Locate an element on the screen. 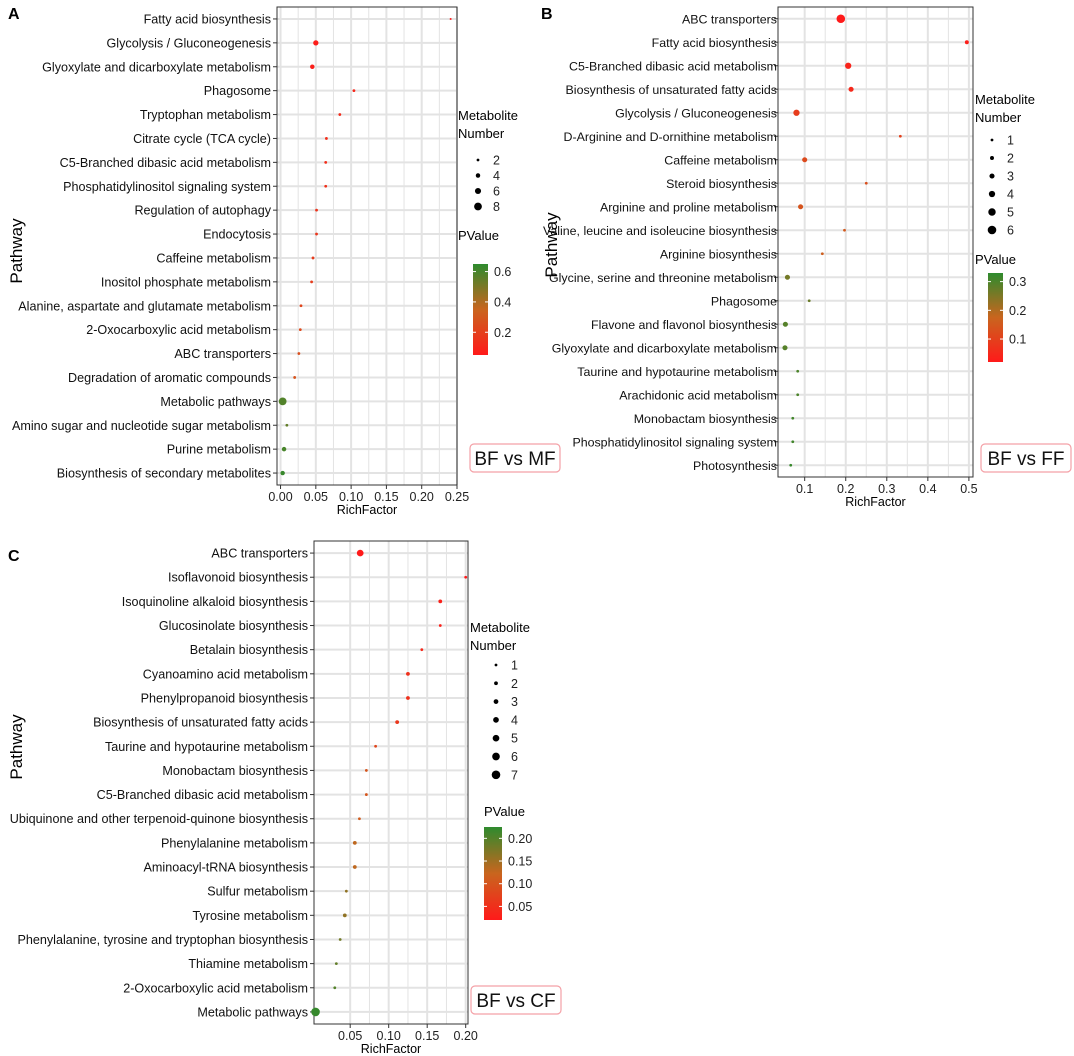 This screenshot has width=1074, height=1056. pathway-label: Biosynthesis of secondary metabolites is located at coordinates (164, 474).